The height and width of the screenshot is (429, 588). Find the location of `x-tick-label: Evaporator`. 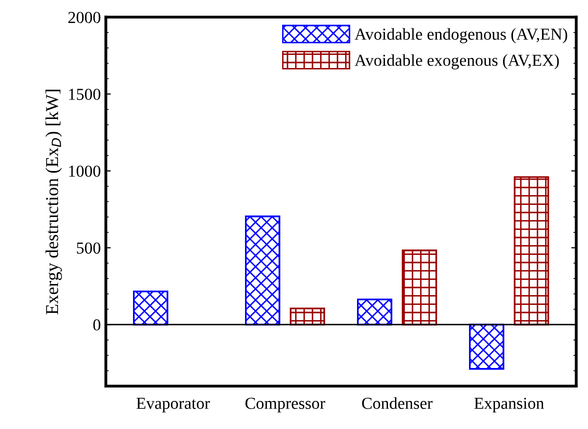

x-tick-label: Evaporator is located at coordinates (173, 405).